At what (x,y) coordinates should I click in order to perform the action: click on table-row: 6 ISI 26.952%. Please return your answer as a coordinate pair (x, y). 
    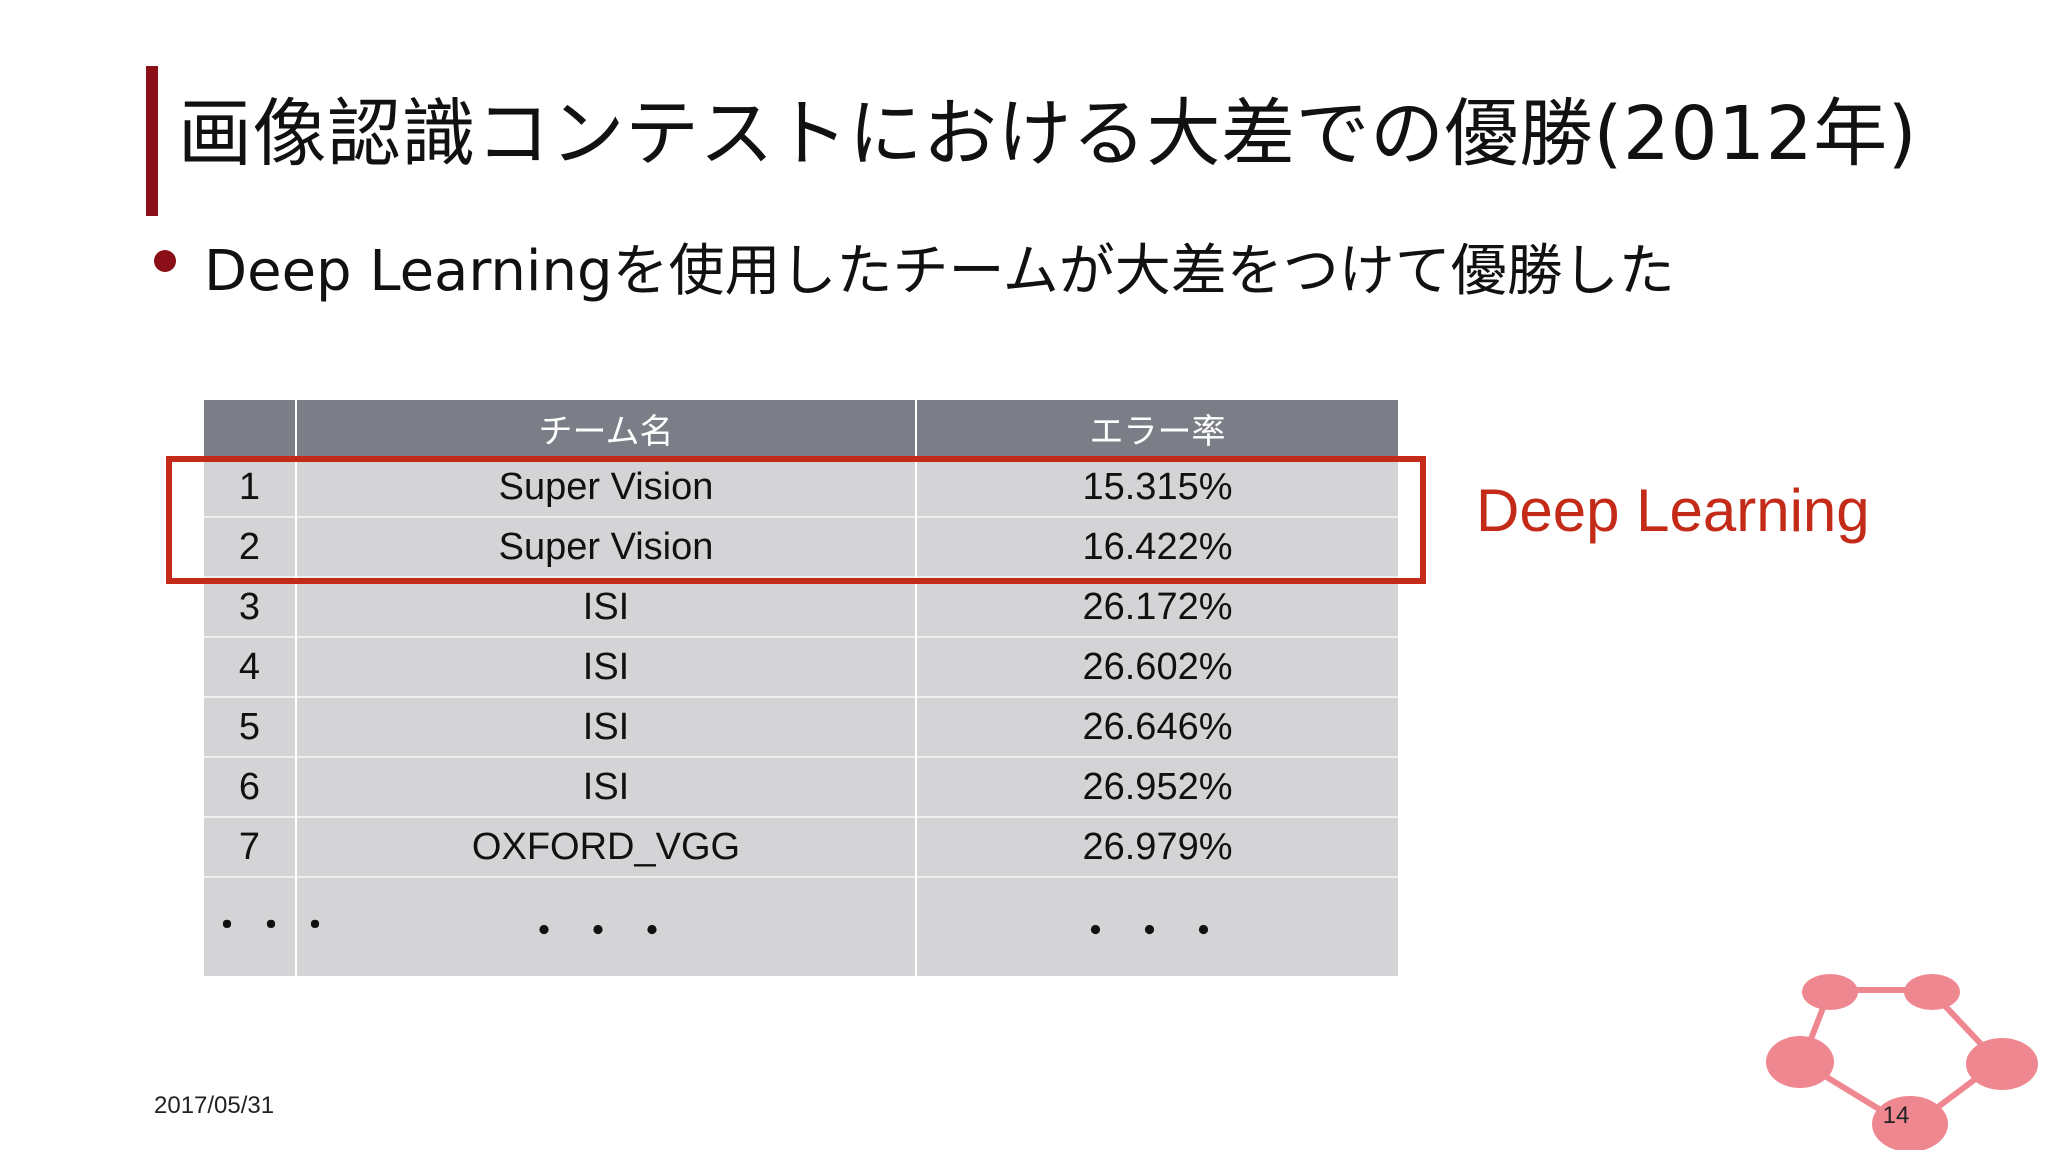
    Looking at the image, I should click on (801, 786).